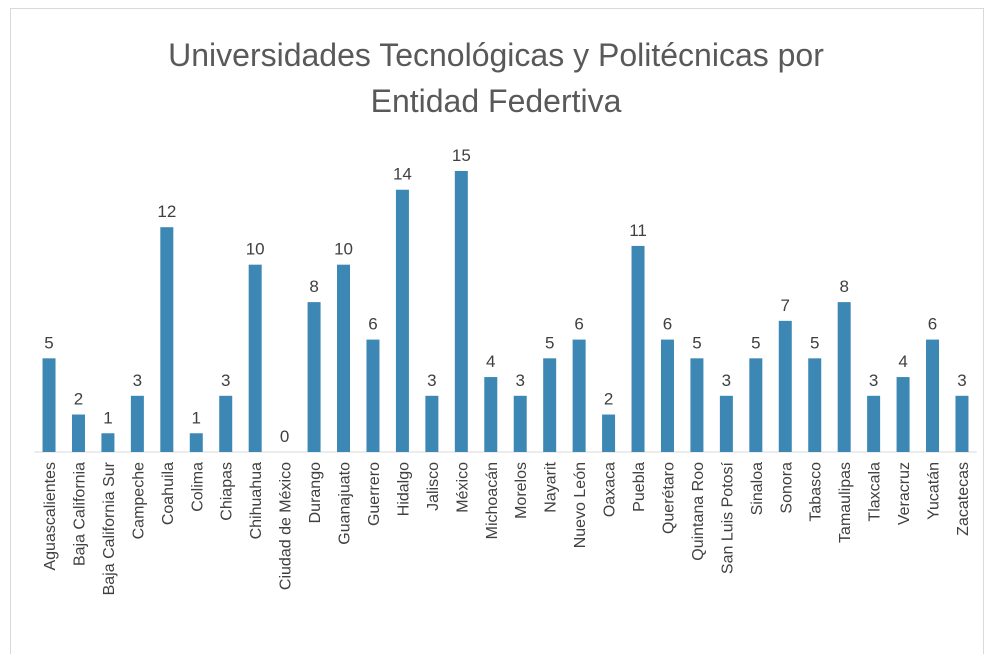 The width and height of the screenshot is (993, 654). I want to click on x-tick-label: Nayarit, so click(551, 486).